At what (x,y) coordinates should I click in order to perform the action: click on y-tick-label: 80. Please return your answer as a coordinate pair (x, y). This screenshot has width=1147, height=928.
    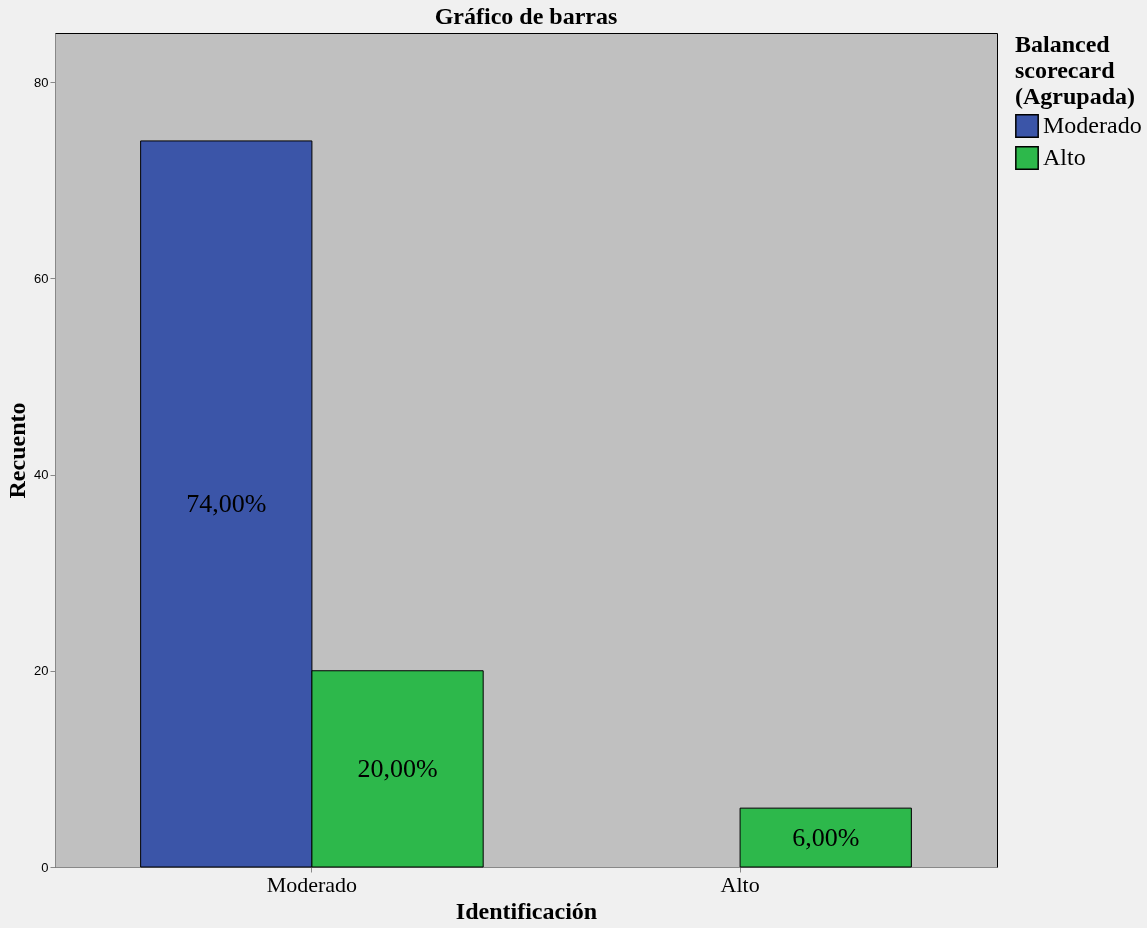
    Looking at the image, I should click on (41, 82).